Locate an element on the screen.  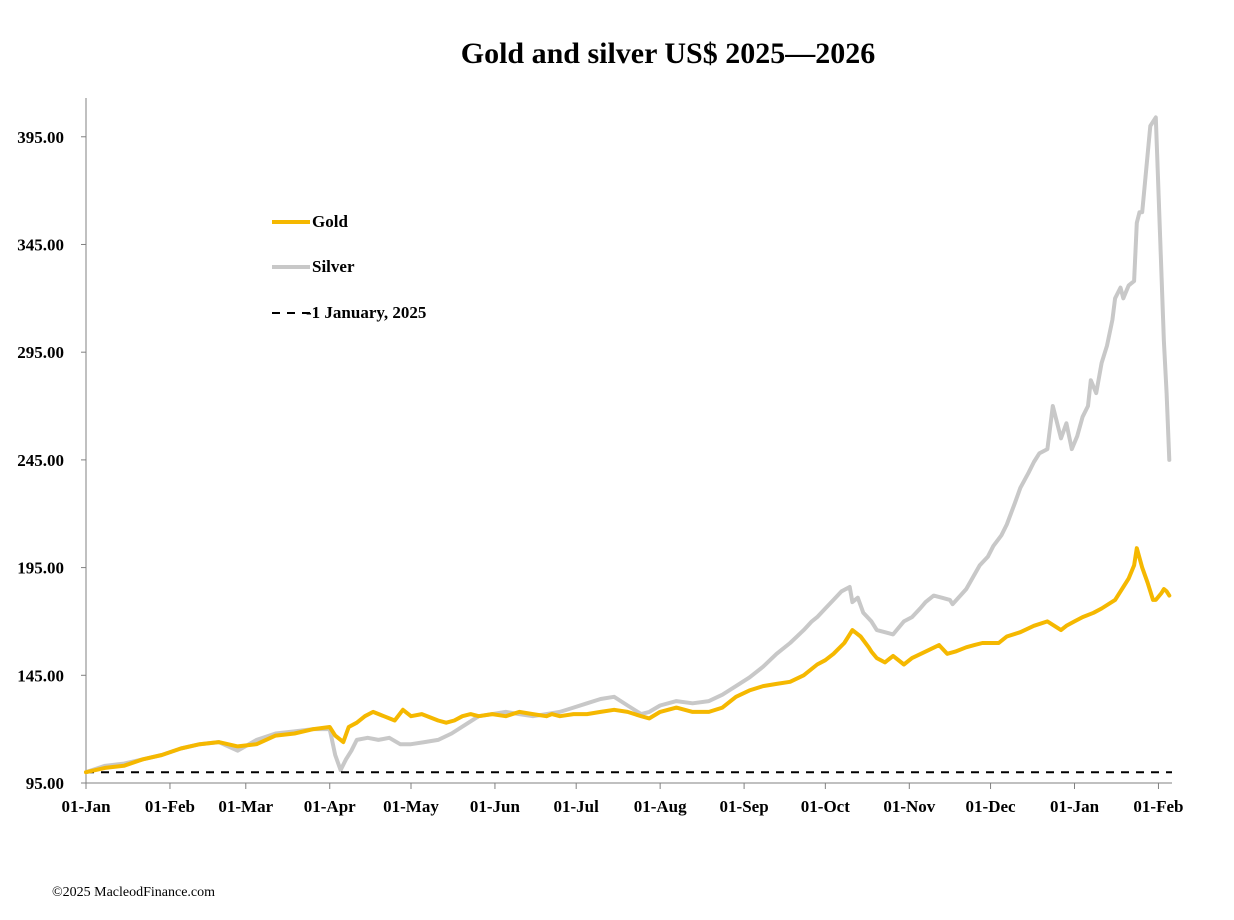
y-tick-label: 245.00 is located at coordinates (40, 460).